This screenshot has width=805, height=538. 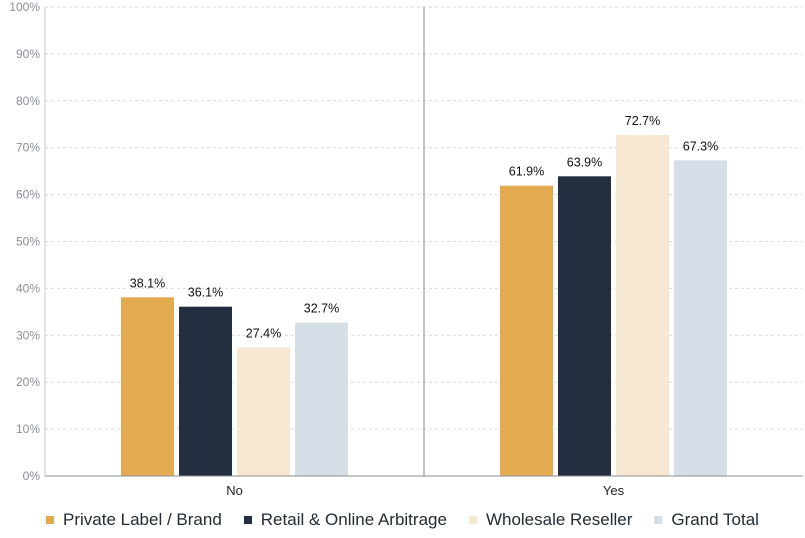 What do you see at coordinates (700, 146) in the screenshot?
I see `data-label: 67.3%` at bounding box center [700, 146].